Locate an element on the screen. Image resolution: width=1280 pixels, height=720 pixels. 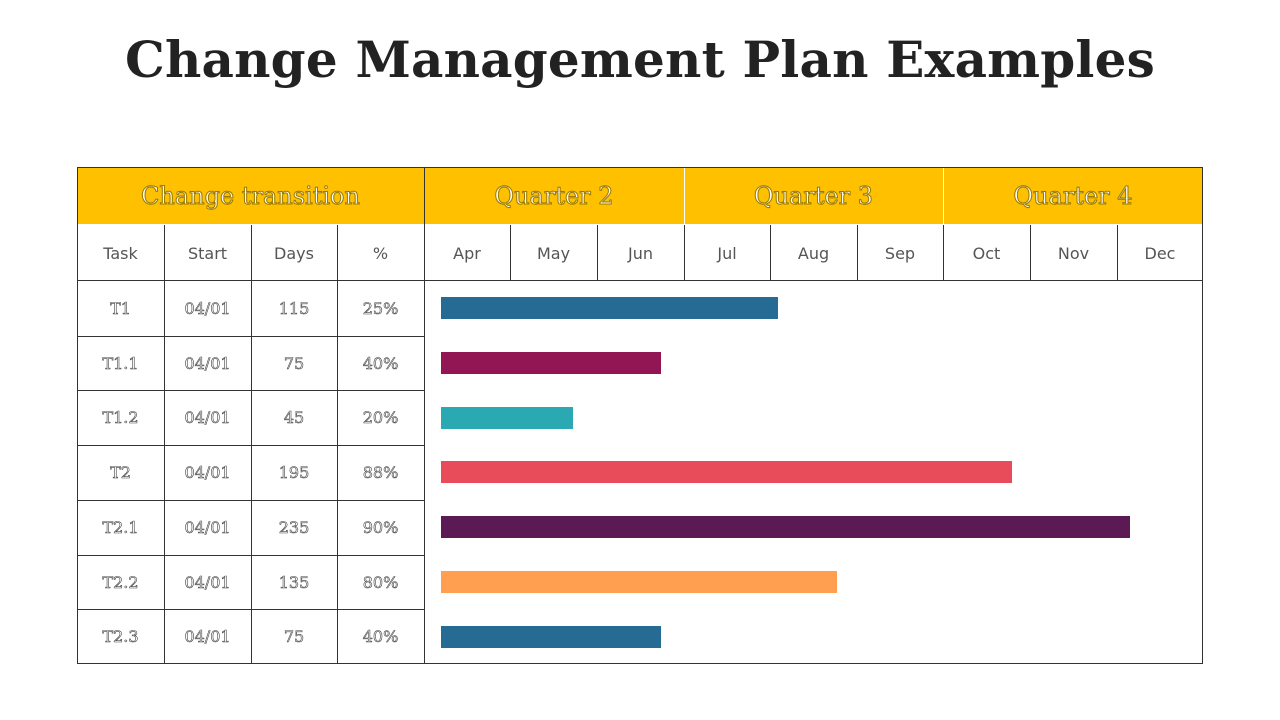
table-header-band is located at coordinates (640, 196).